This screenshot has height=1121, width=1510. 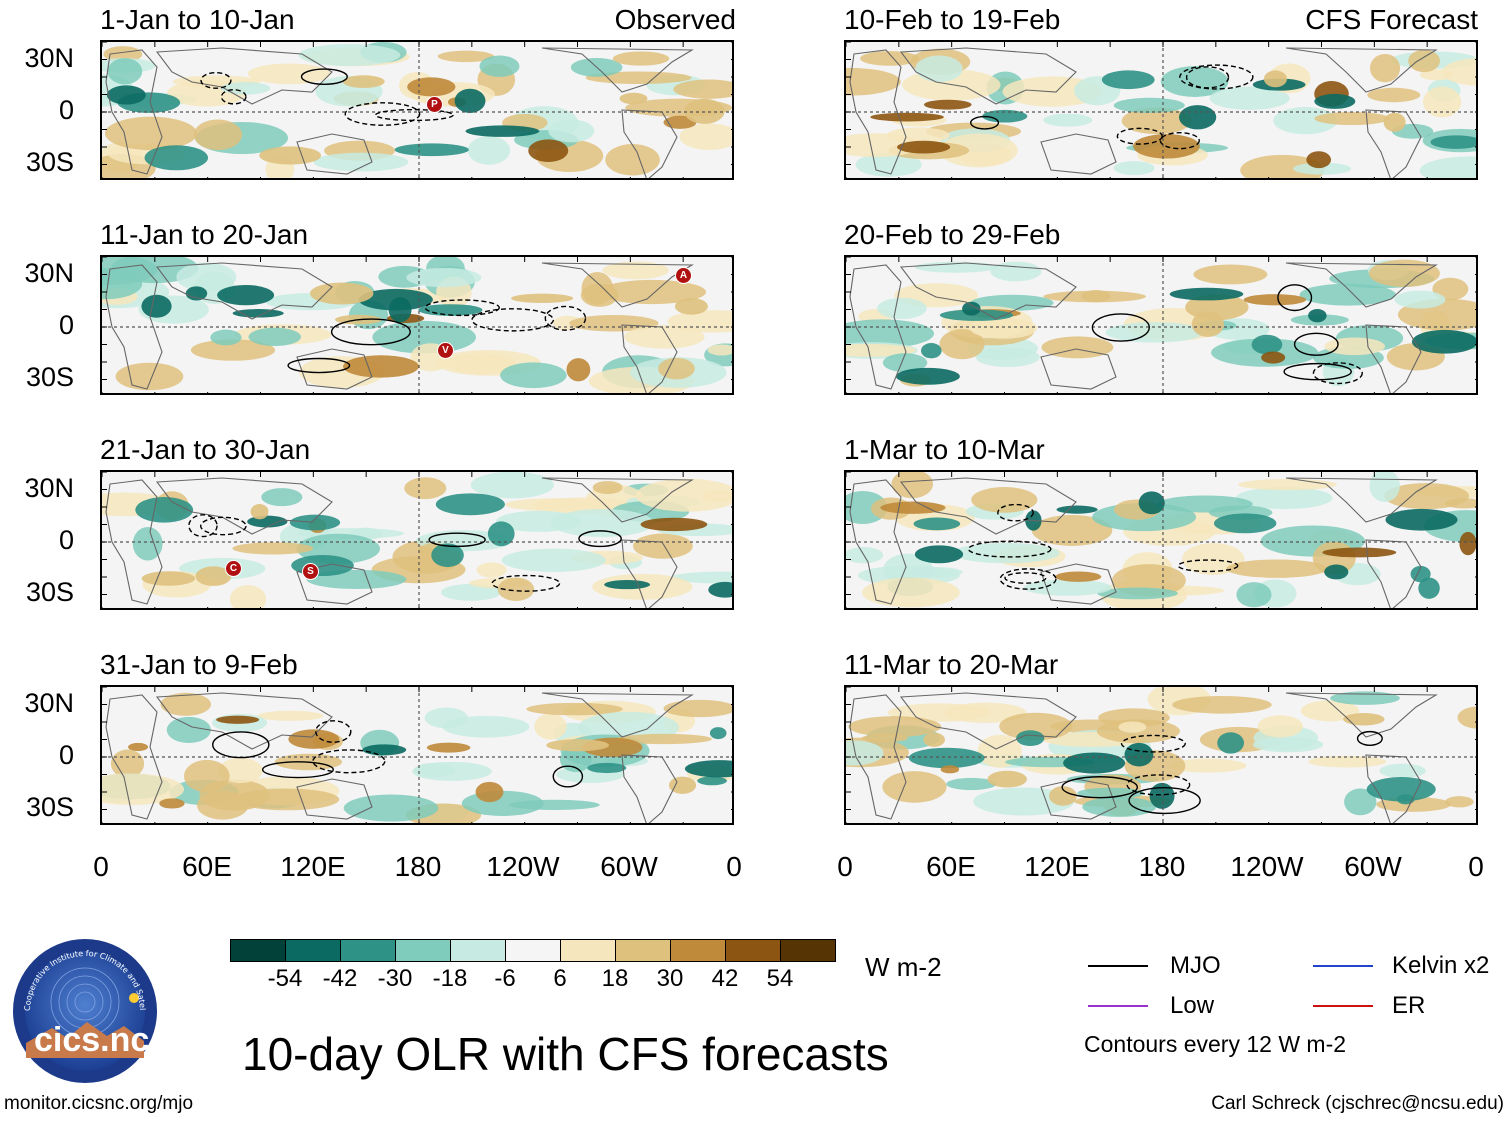 What do you see at coordinates (615, 978) in the screenshot?
I see `colorbar-tick-label: 18` at bounding box center [615, 978].